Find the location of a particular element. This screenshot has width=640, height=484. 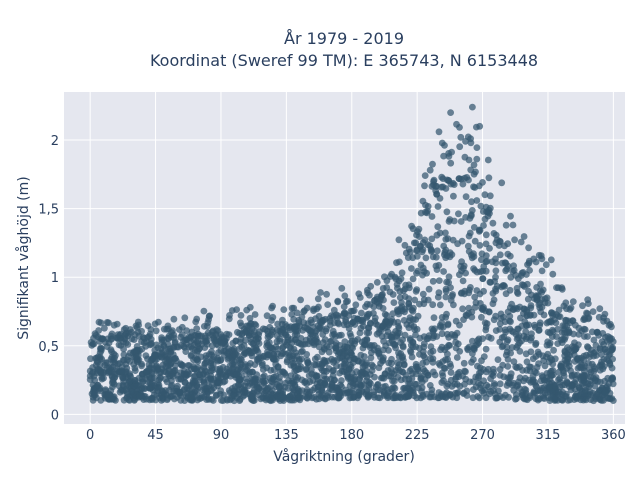

x-tick-labels: 0 45 90 135 180 225 270 315 360 is located at coordinates (356, 435).